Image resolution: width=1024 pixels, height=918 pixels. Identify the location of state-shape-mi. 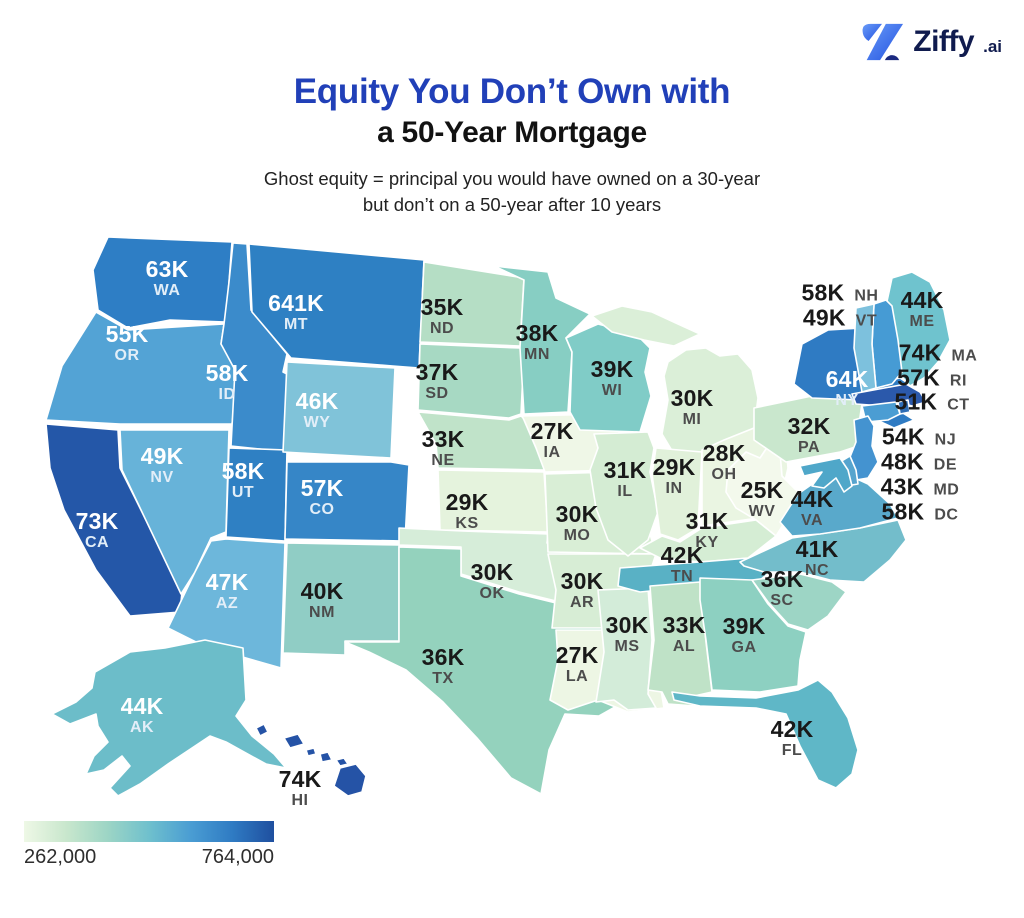
(675, 383).